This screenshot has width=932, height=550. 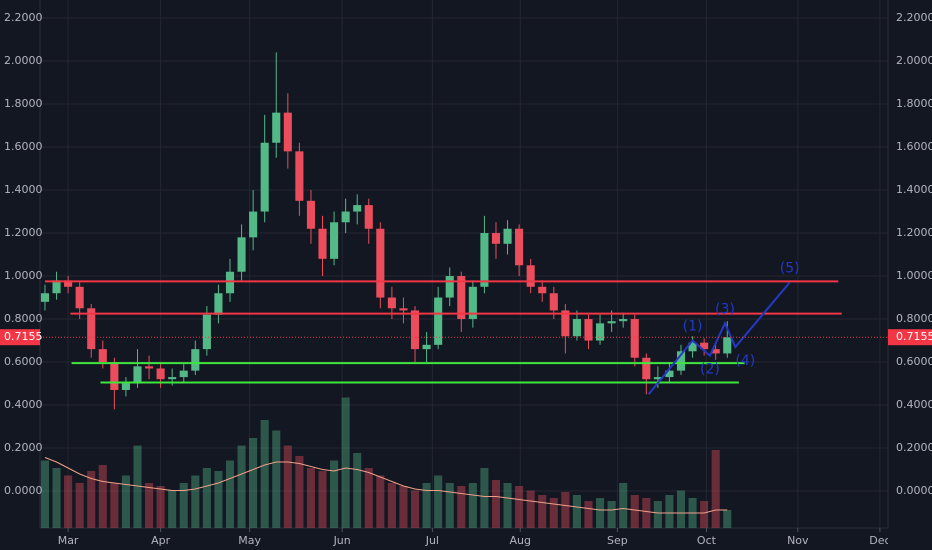 I want to click on x-tick-label: Jul, so click(x=432, y=540).